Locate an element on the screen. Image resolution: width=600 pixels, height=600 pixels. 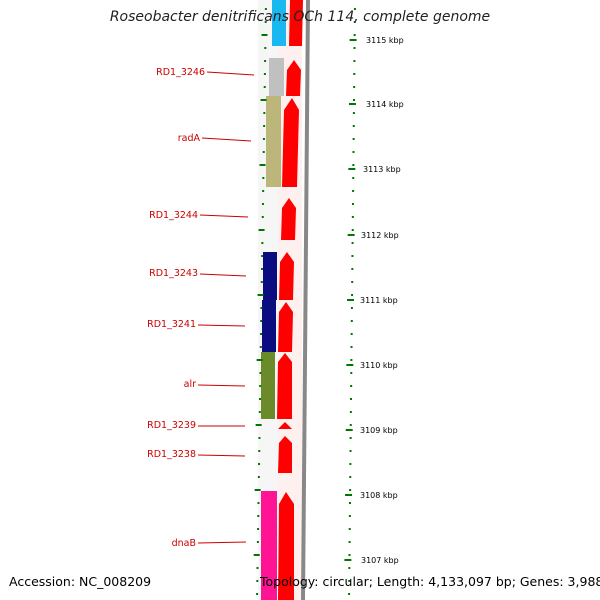
scale-label: 3115 kbp is located at coordinates (385, 40).